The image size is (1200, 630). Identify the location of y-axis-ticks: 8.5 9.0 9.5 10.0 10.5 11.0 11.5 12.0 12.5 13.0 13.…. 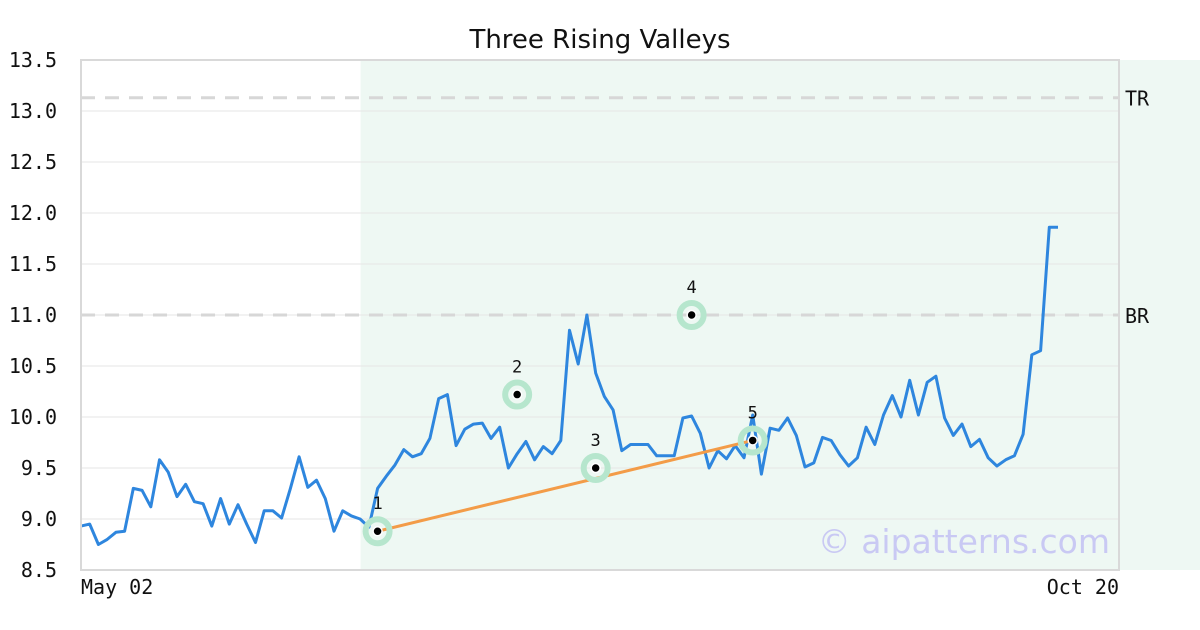
(33, 315).